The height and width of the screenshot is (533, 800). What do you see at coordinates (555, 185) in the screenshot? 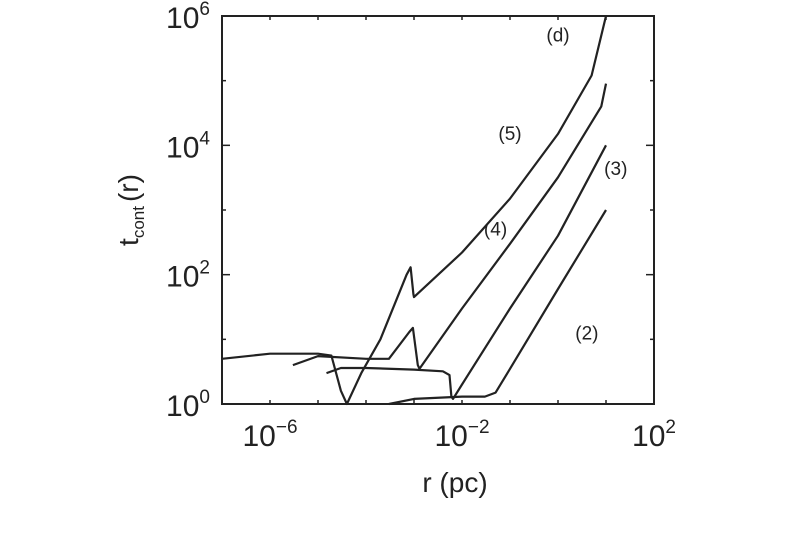
I see `curve-labels: (d) (5) (4) (3) (2)` at bounding box center [555, 185].